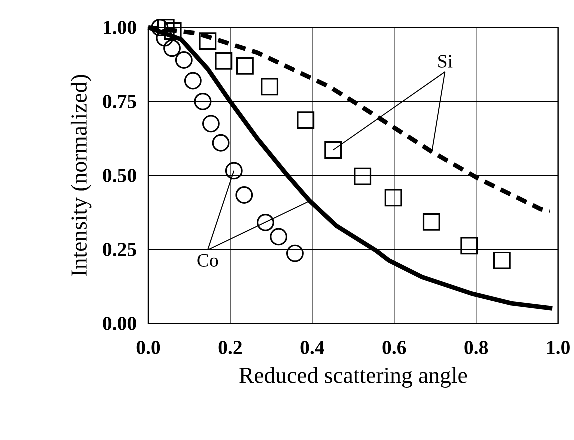  What do you see at coordinates (119, 102) in the screenshot?
I see `y-tick-label: 0.75` at bounding box center [119, 102].